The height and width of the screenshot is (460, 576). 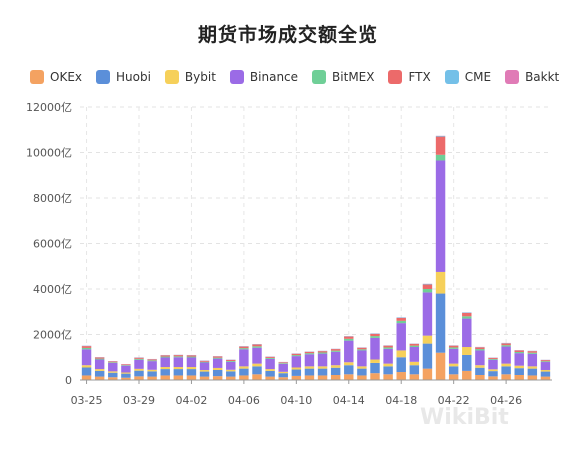 I want to click on legend-label: Binance, so click(x=274, y=77).